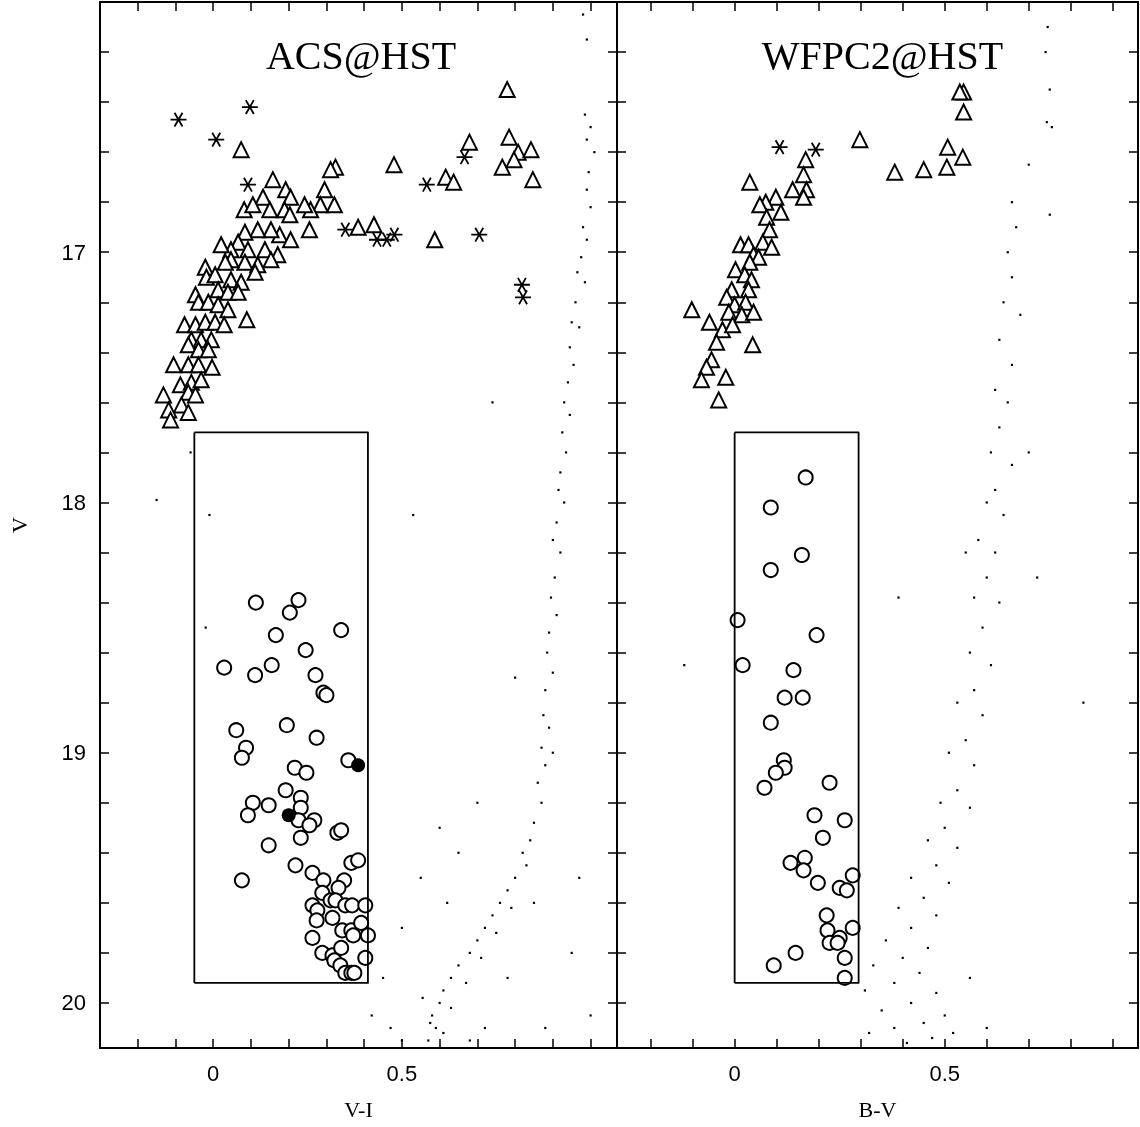 This screenshot has height=1127, width=1140. What do you see at coordinates (73, 252) in the screenshot?
I see `y-tick-label: 17` at bounding box center [73, 252].